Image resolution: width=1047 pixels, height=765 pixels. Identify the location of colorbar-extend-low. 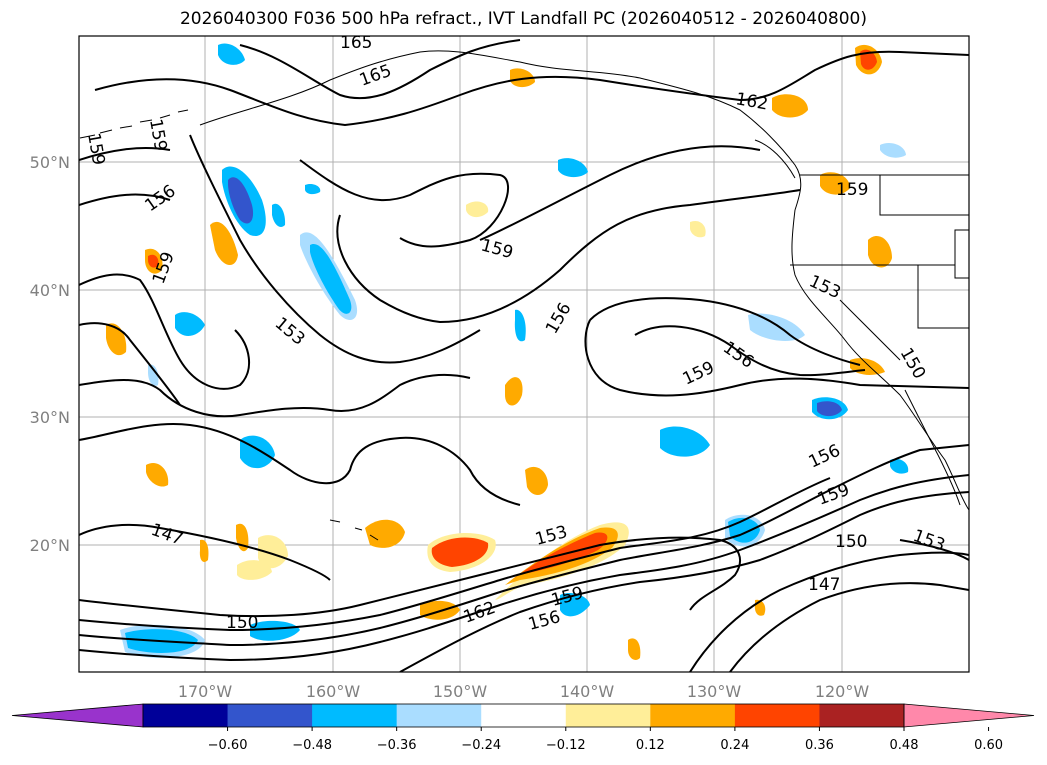
(77, 715).